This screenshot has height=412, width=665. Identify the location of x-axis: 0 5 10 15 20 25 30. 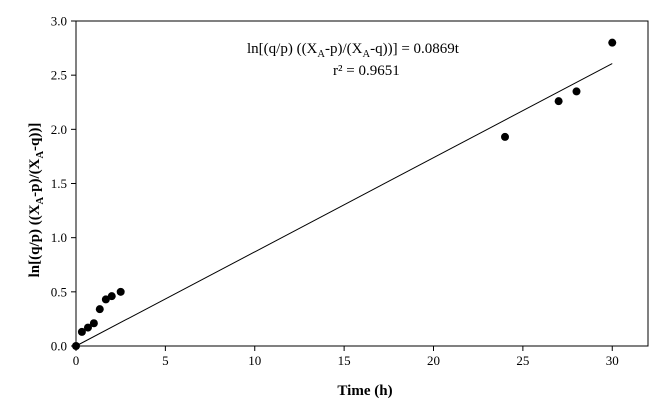
(346, 357).